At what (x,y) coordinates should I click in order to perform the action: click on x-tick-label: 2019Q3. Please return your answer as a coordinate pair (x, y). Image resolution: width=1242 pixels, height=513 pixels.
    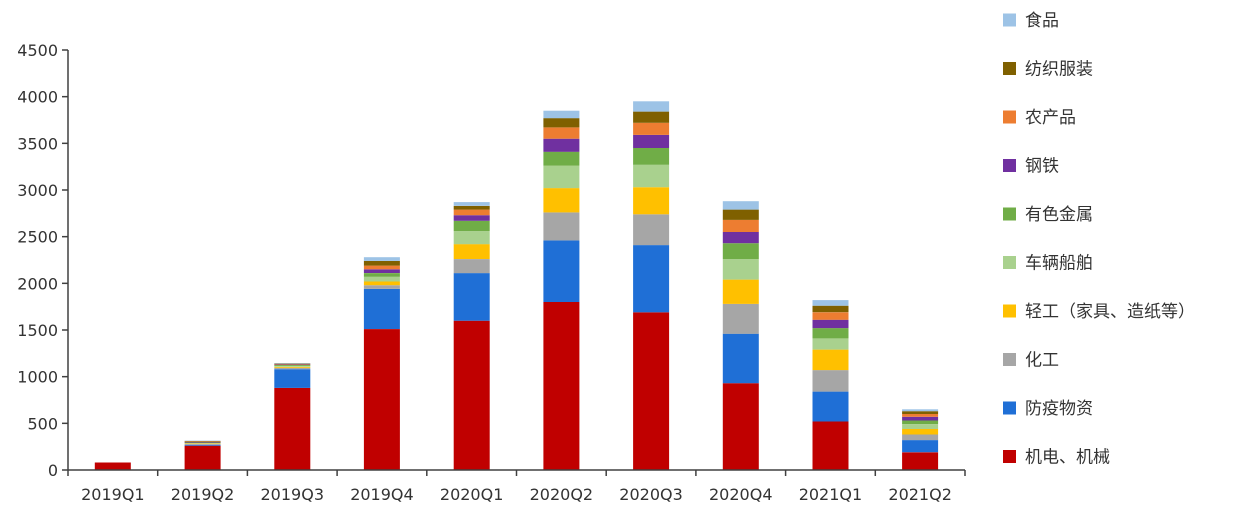
    Looking at the image, I should click on (293, 494).